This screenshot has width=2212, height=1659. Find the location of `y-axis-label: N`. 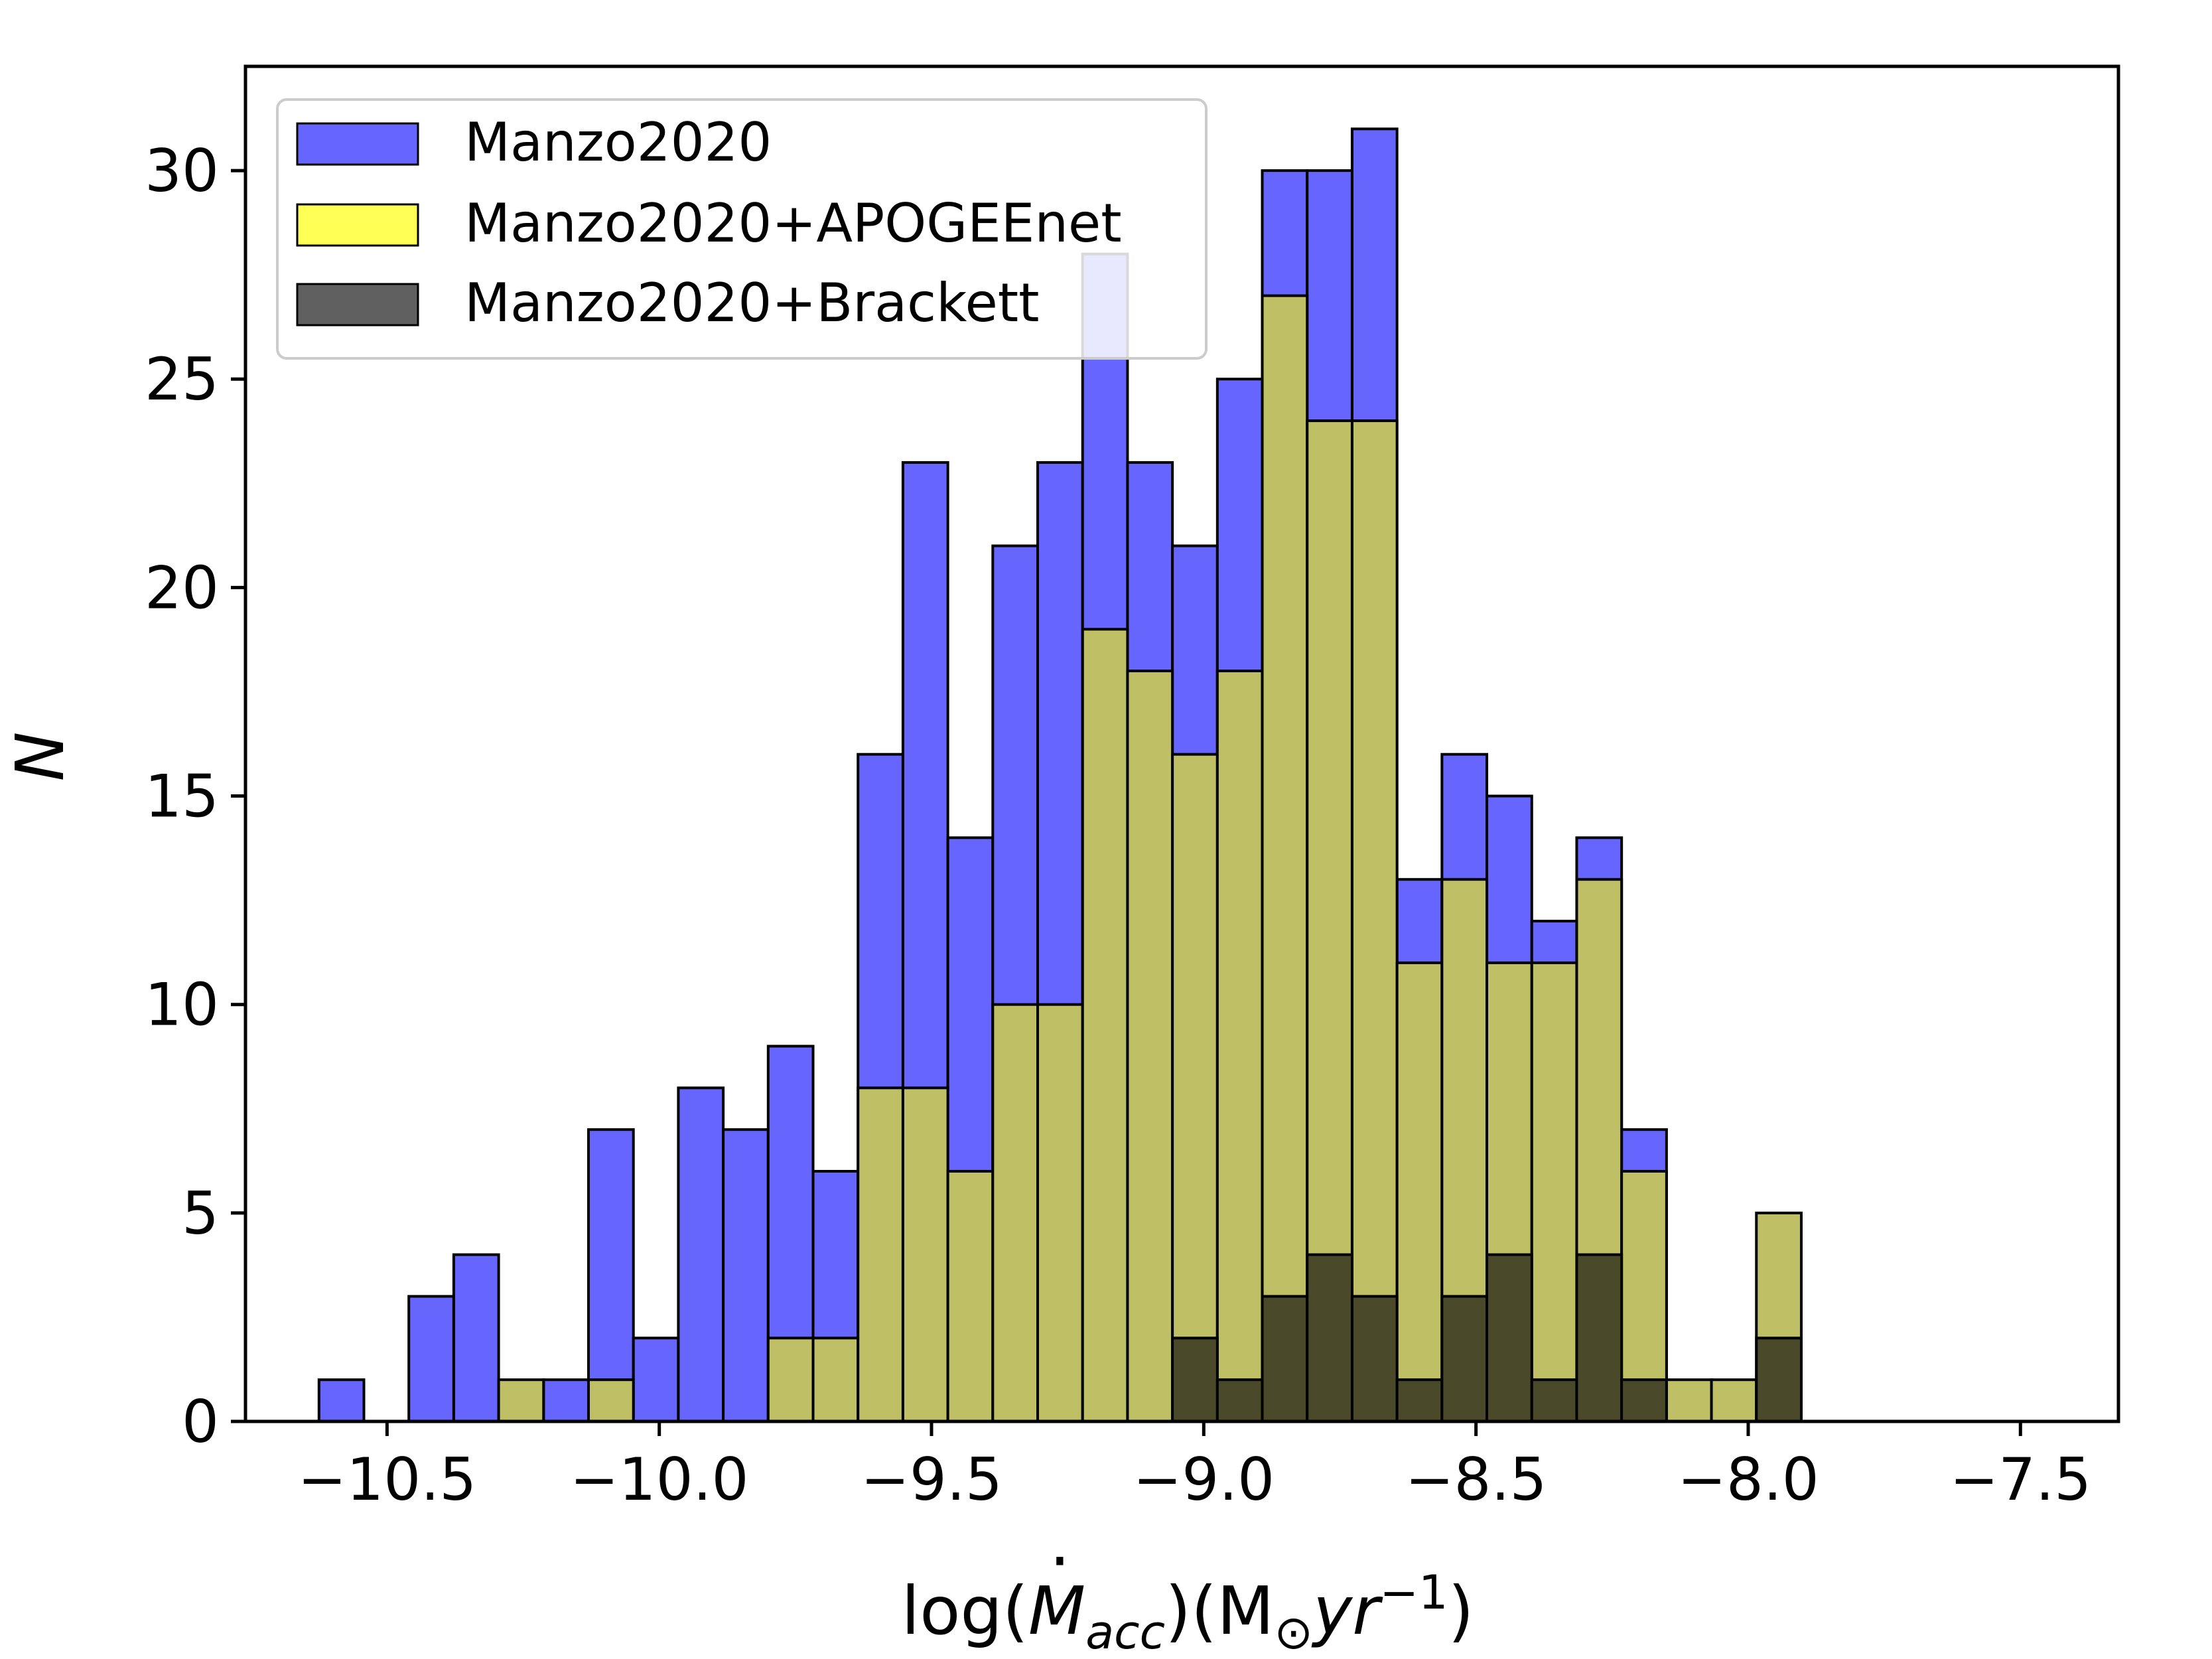

y-axis-label: N is located at coordinates (40, 757).